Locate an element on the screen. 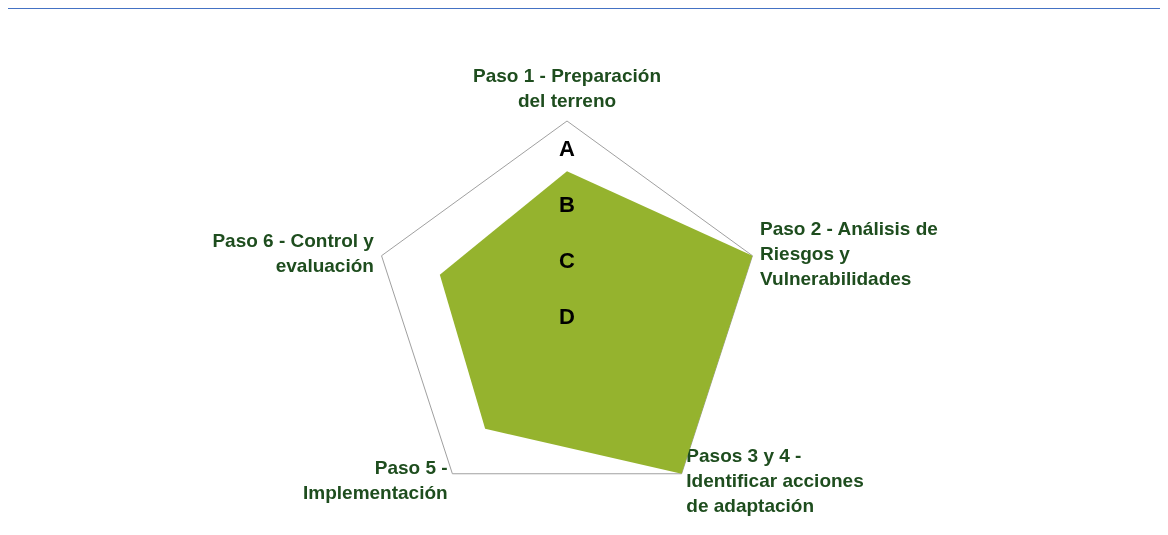  y-tick-label: B is located at coordinates (567, 205).